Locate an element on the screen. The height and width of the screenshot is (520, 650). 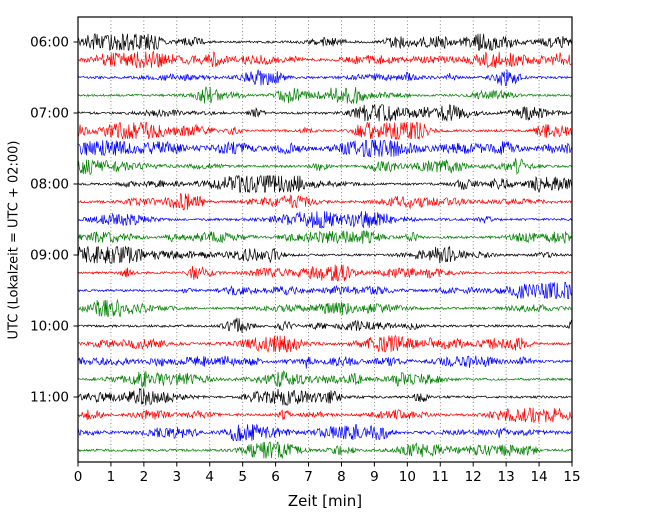
x-tick-label: 10 is located at coordinates (407, 477).